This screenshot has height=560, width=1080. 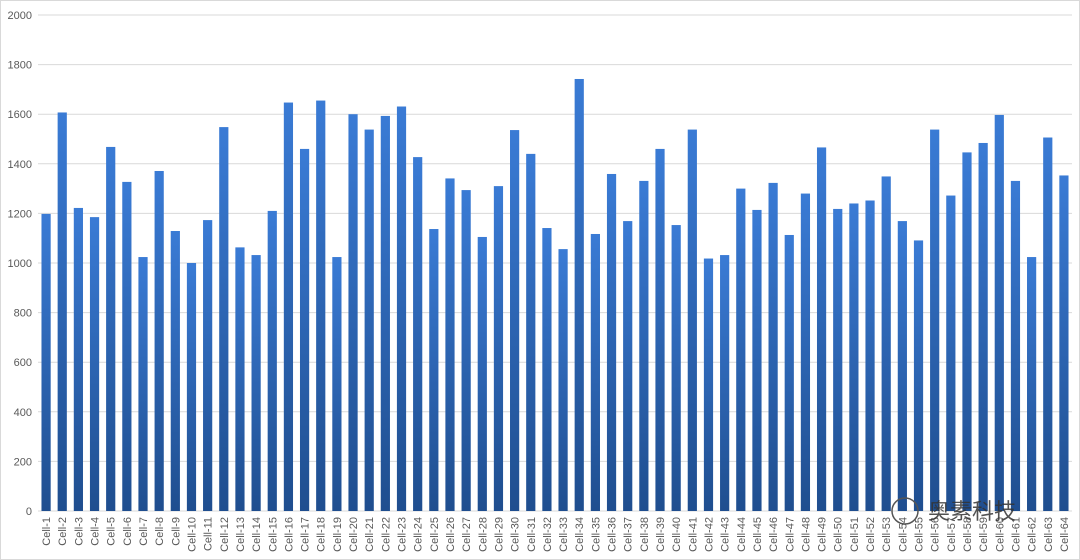 I want to click on x-tick-label: Cell-43, so click(x=726, y=534).